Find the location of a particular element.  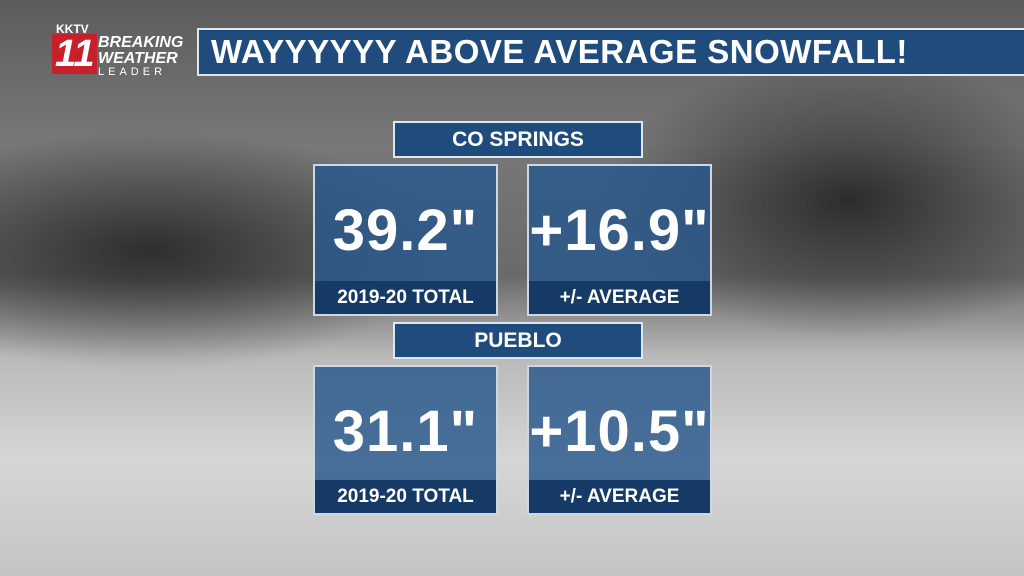

stat-panel: +10.5" +/- AVERAGE is located at coordinates (619, 440).